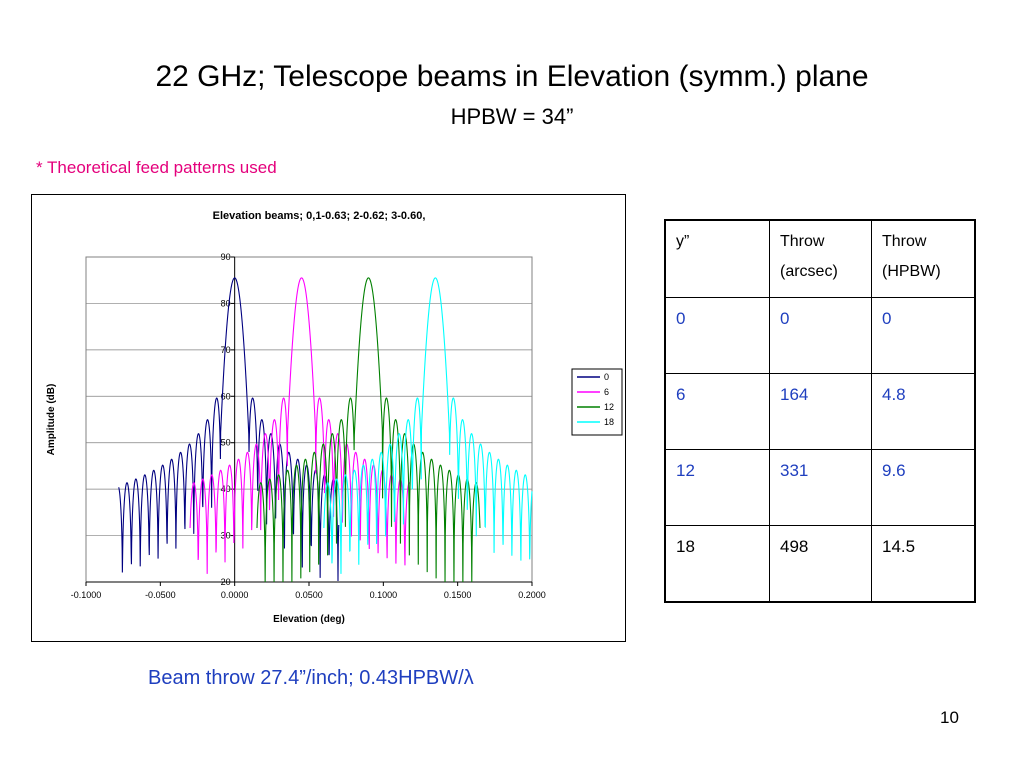 The image size is (1024, 768). What do you see at coordinates (911, 271) in the screenshot?
I see `header-throw-hpbw-line2: (HPBW)` at bounding box center [911, 271].